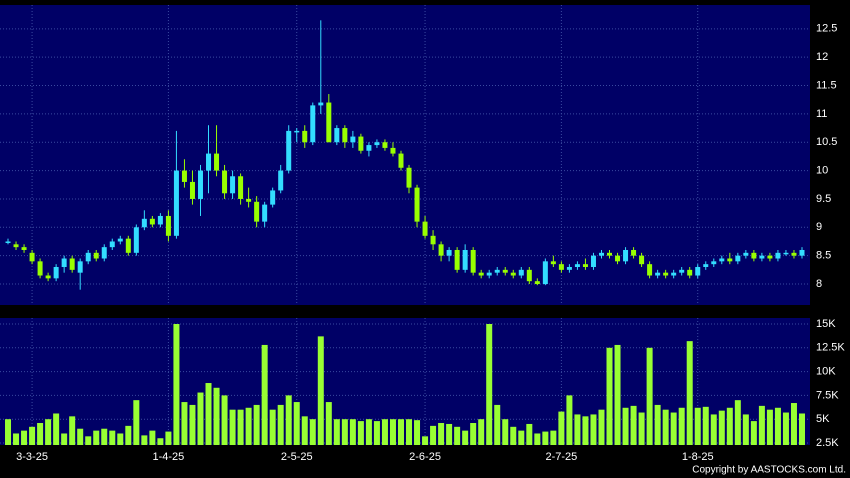  Describe the element at coordinates (425, 457) in the screenshot. I see `x-tick-label: 2-6-25` at that location.